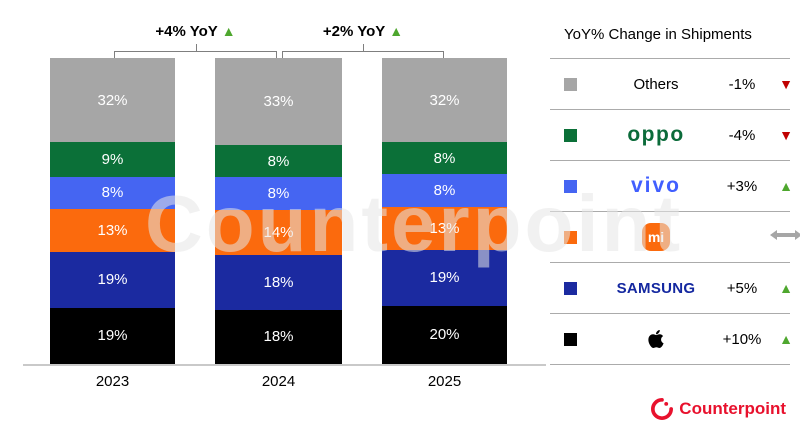  Describe the element at coordinates (742, 135) in the screenshot. I see `oppo-change: -4%` at that location.